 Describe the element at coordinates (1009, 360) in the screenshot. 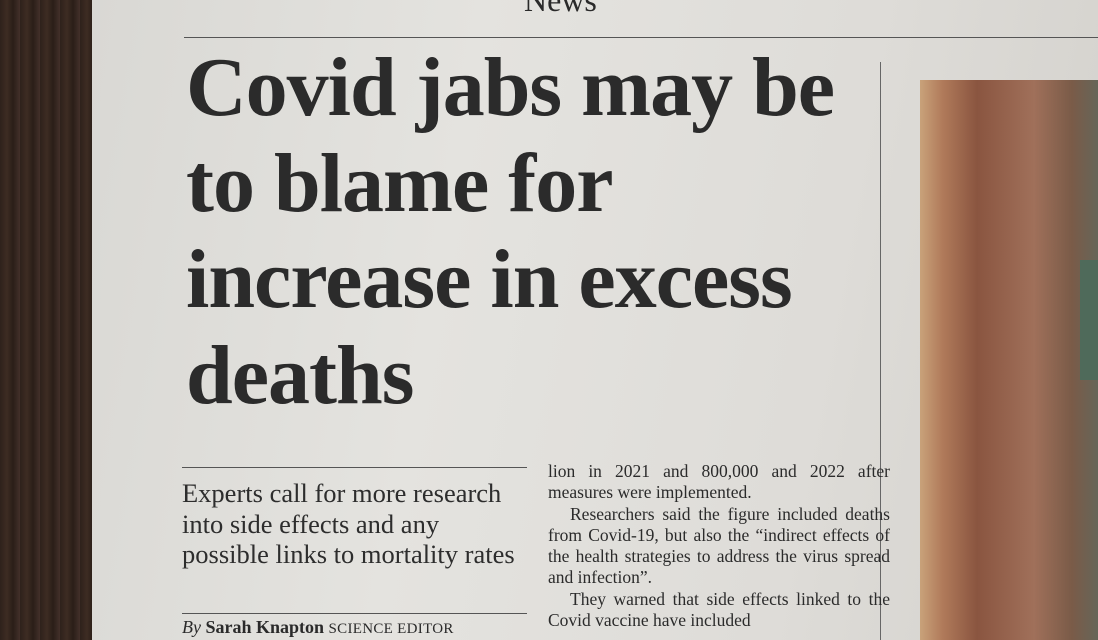

I see `article-photo` at that location.